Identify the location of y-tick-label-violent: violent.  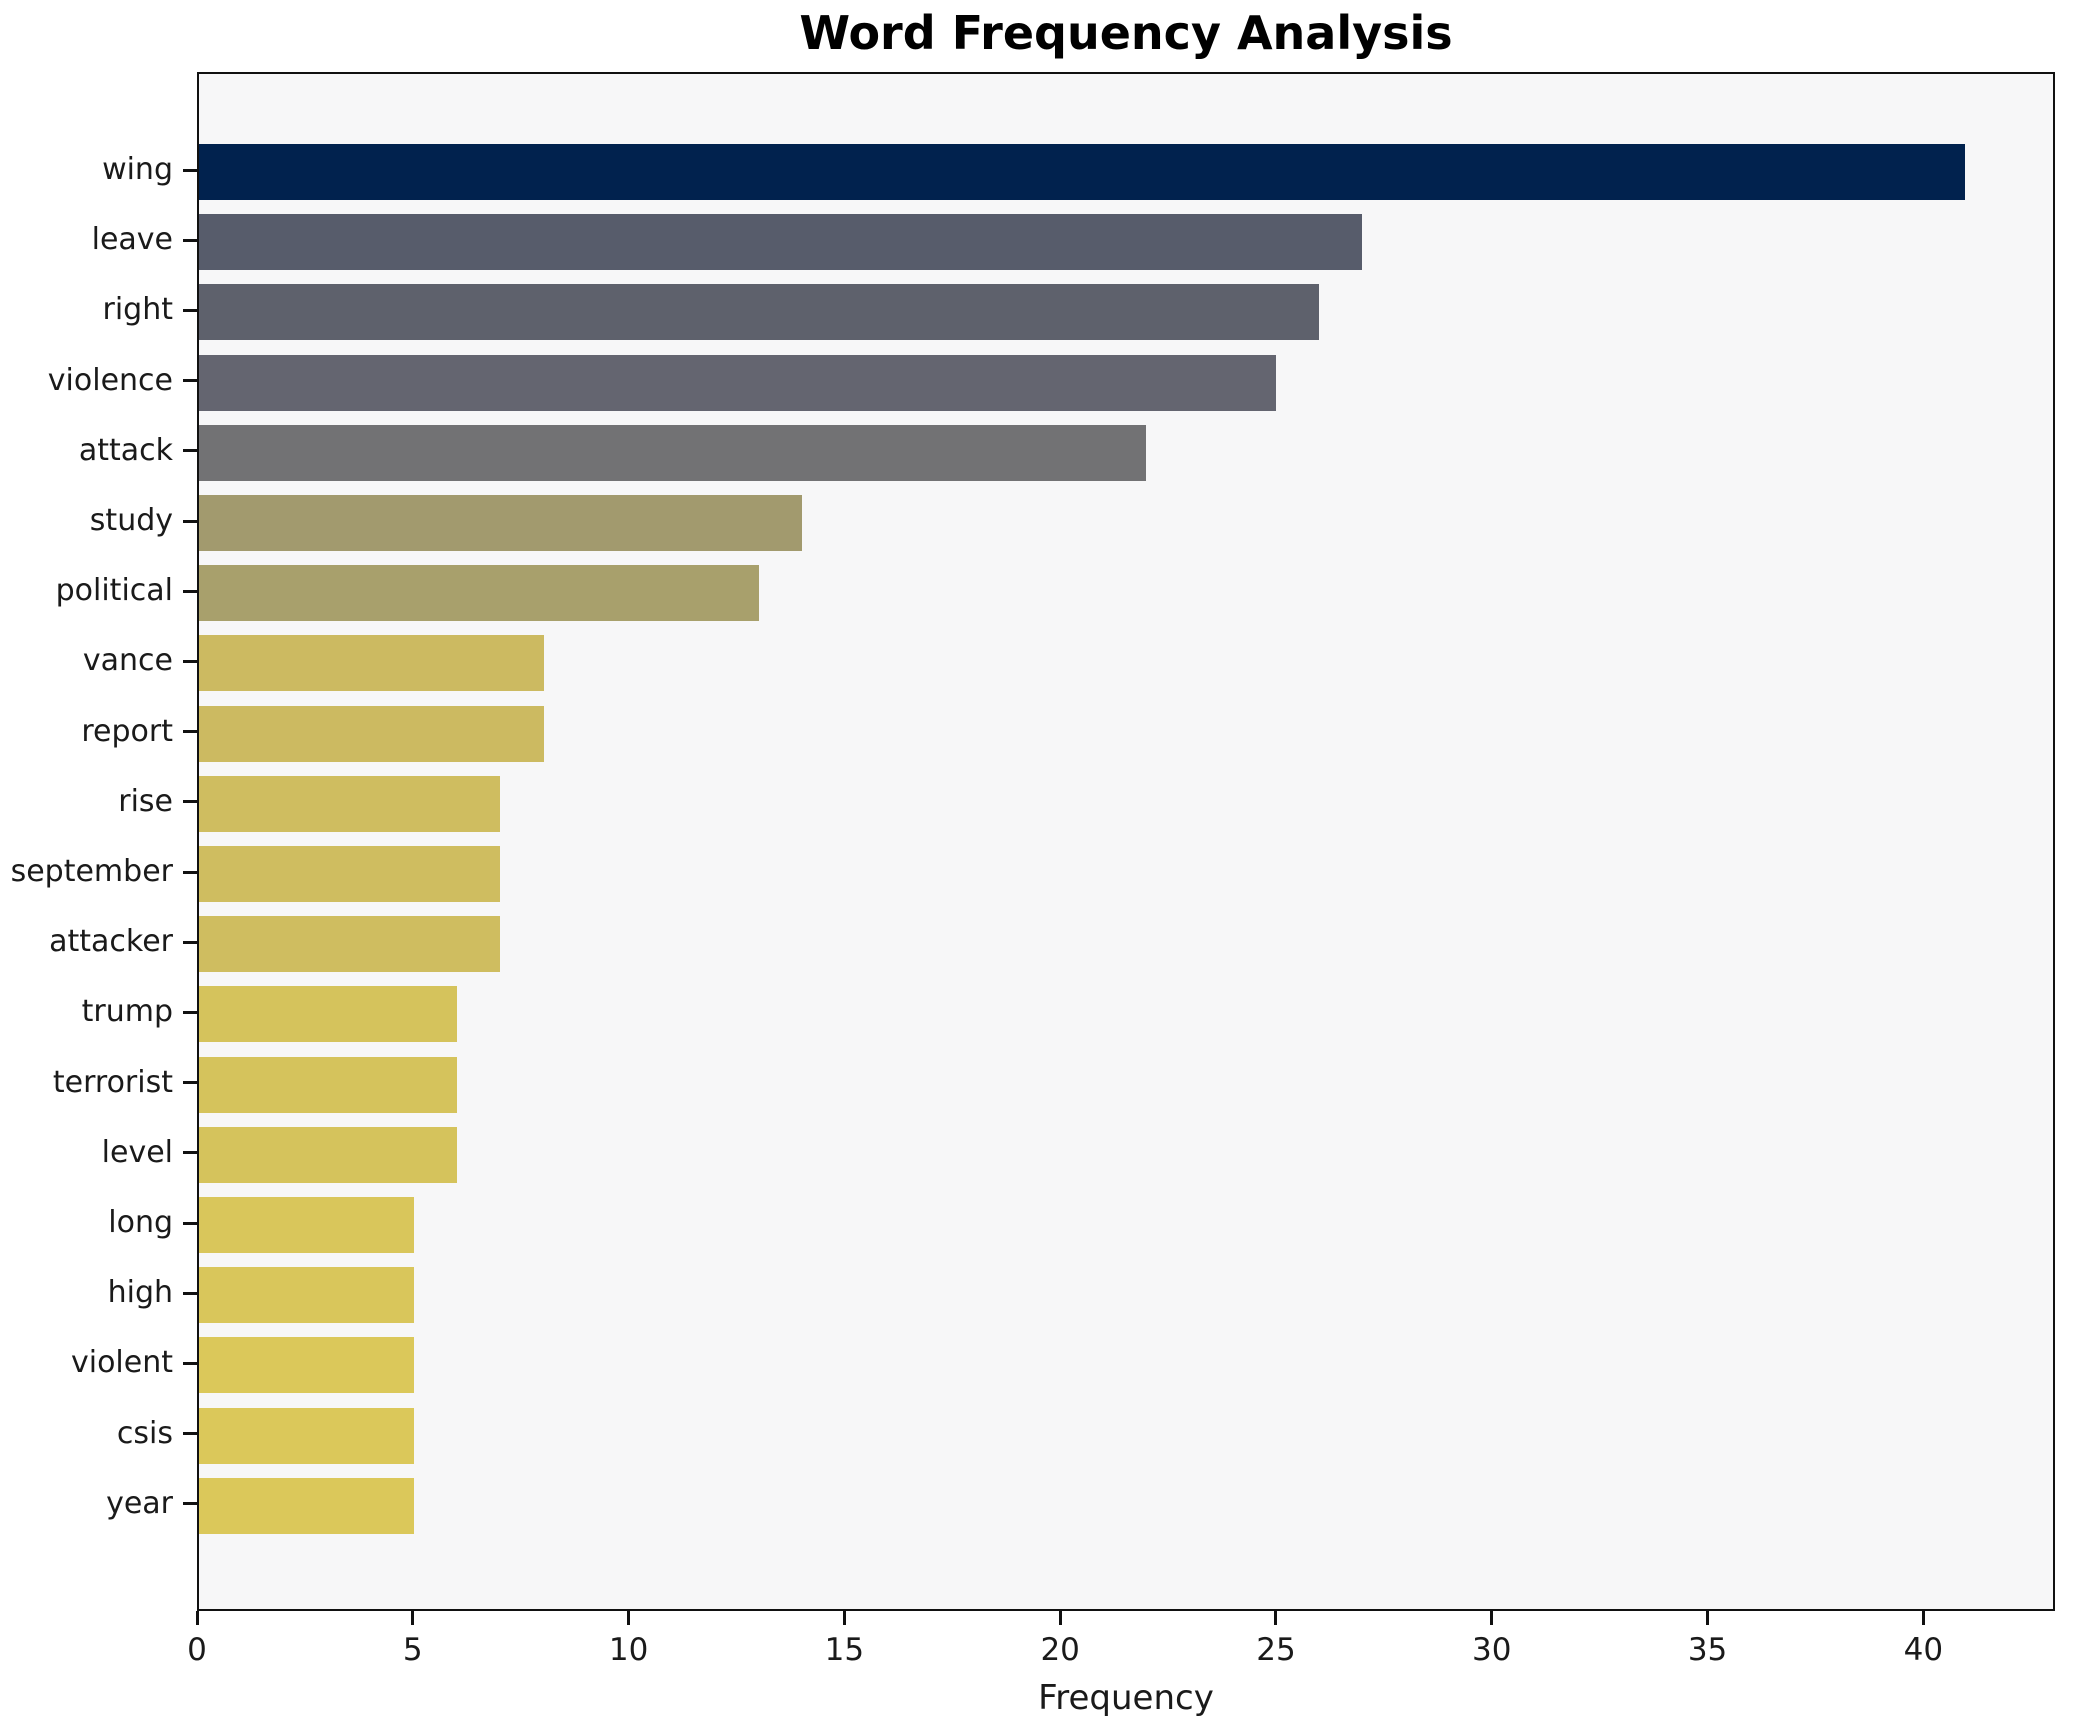
(121, 1363).